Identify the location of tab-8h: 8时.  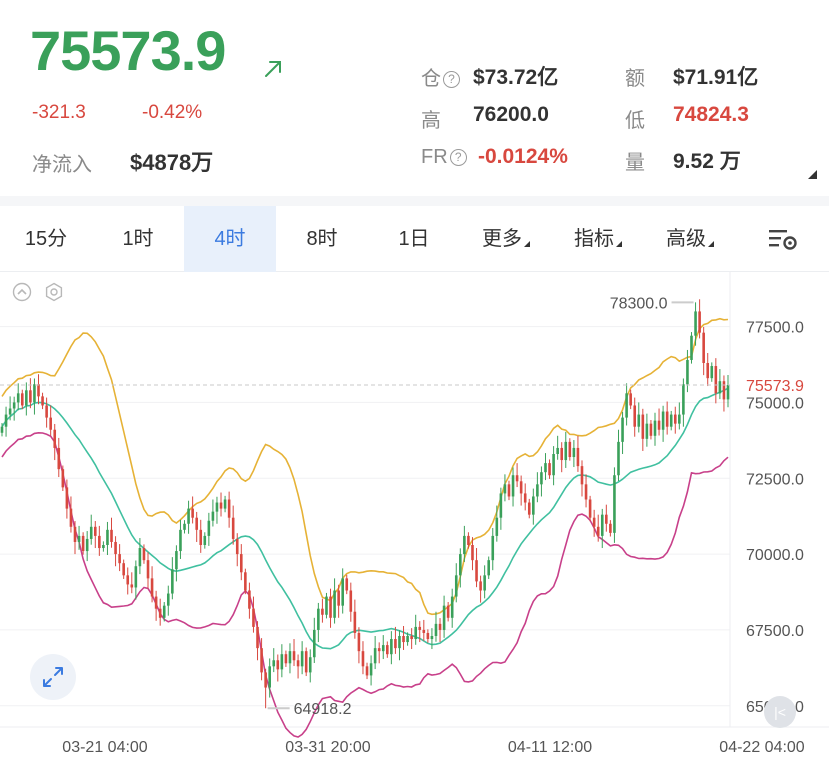
(322, 239).